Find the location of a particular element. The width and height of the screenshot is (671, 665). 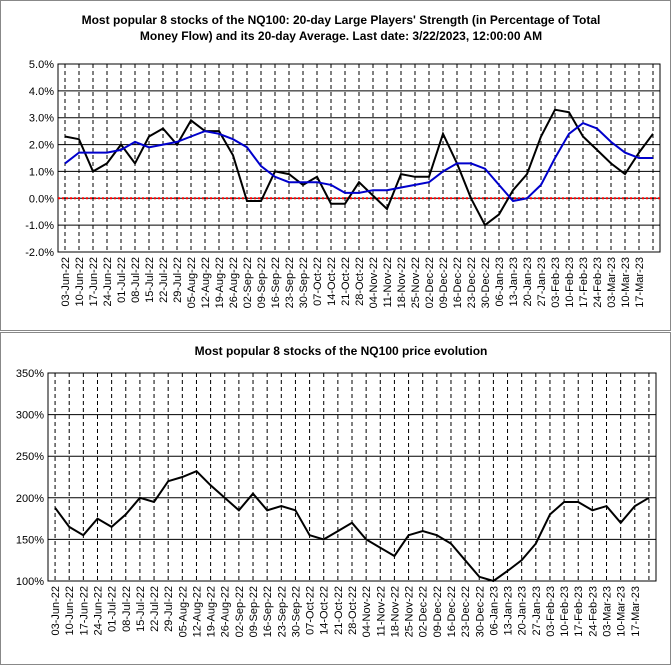

line-series is located at coordinates (358, 162).